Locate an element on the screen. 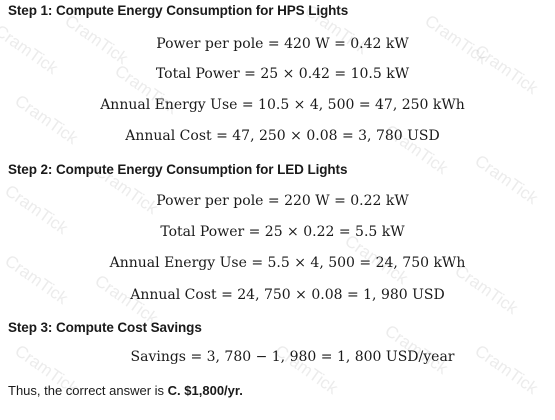  hps-power-per-pole: Power per pole = 420 W = 0.42 kW is located at coordinates (282, 44).